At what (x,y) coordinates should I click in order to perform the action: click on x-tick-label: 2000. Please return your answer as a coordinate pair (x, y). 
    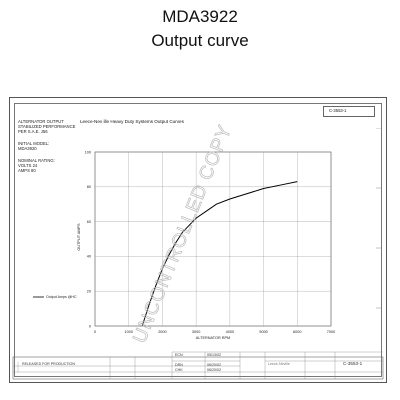
    Looking at the image, I should click on (162, 332).